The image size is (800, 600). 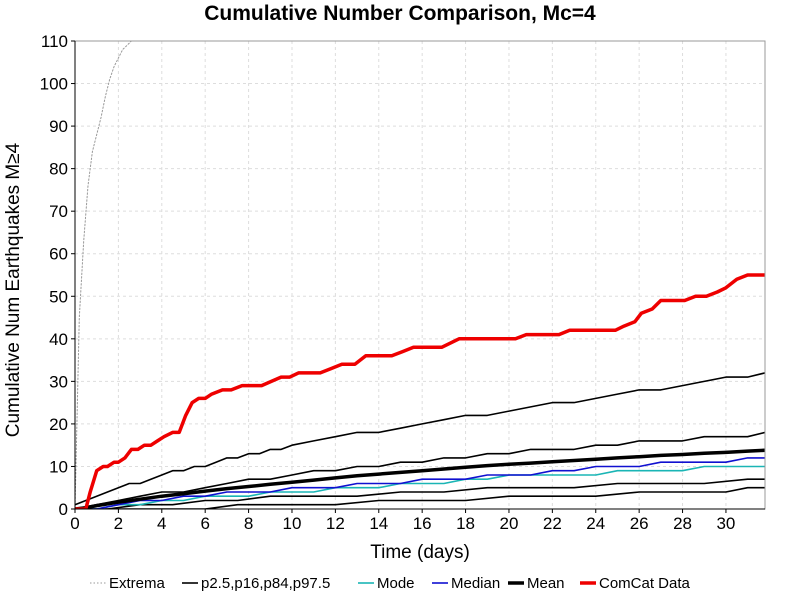 I want to click on legend-label: Mean, so click(x=546, y=583).